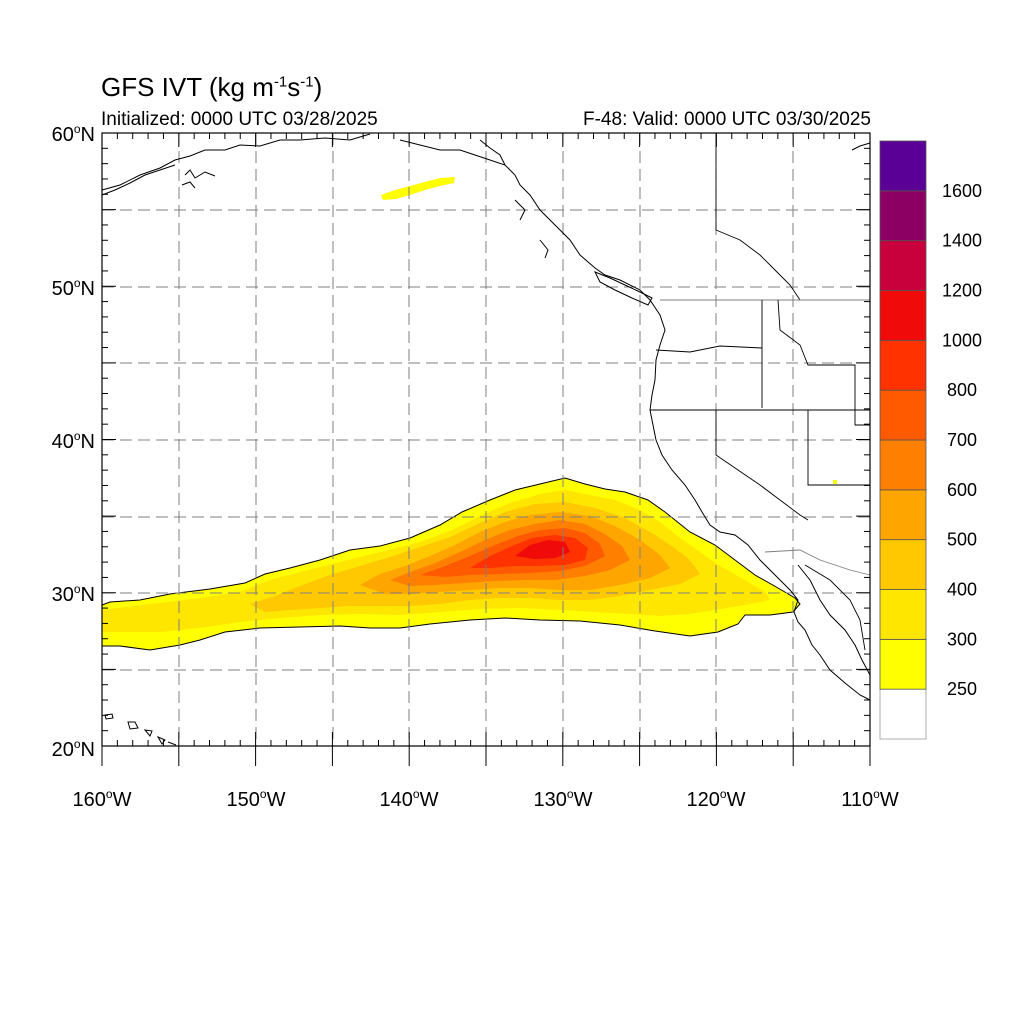 This screenshot has width=1024, height=1024. I want to click on lat-label-50: 50oN, so click(73, 288).